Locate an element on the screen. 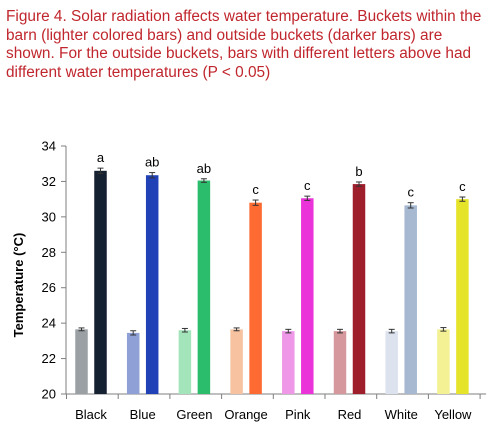  significance-letter: a is located at coordinates (101, 157).